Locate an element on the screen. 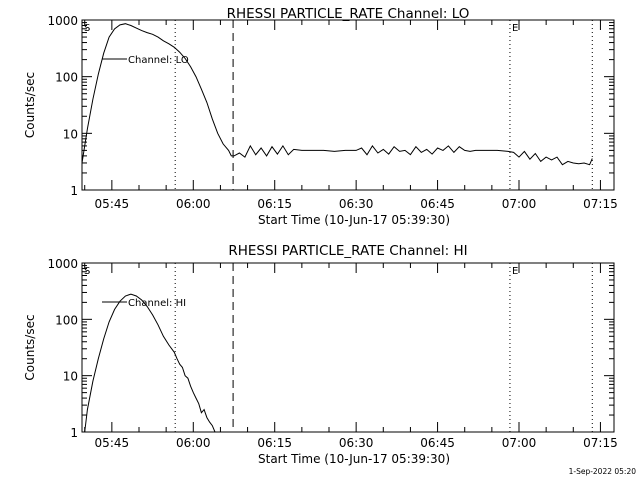 The height and width of the screenshot is (480, 640). y-axis-label-hi: Counts/sec is located at coordinates (30, 347).